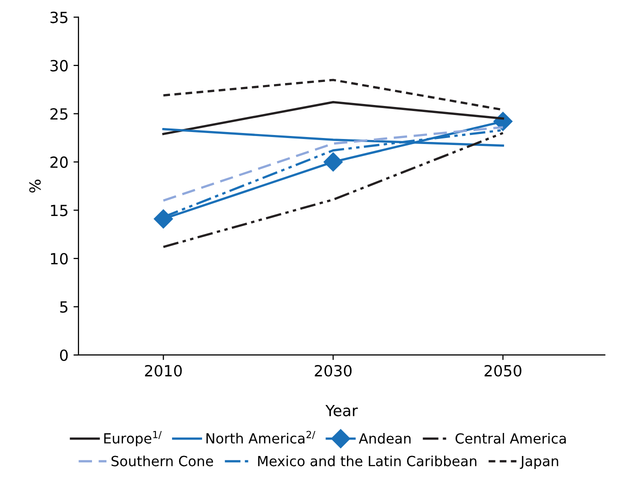 The width and height of the screenshot is (638, 491). Describe the element at coordinates (133, 438) in the screenshot. I see `legend-label: Europe$^{1/}$` at that location.